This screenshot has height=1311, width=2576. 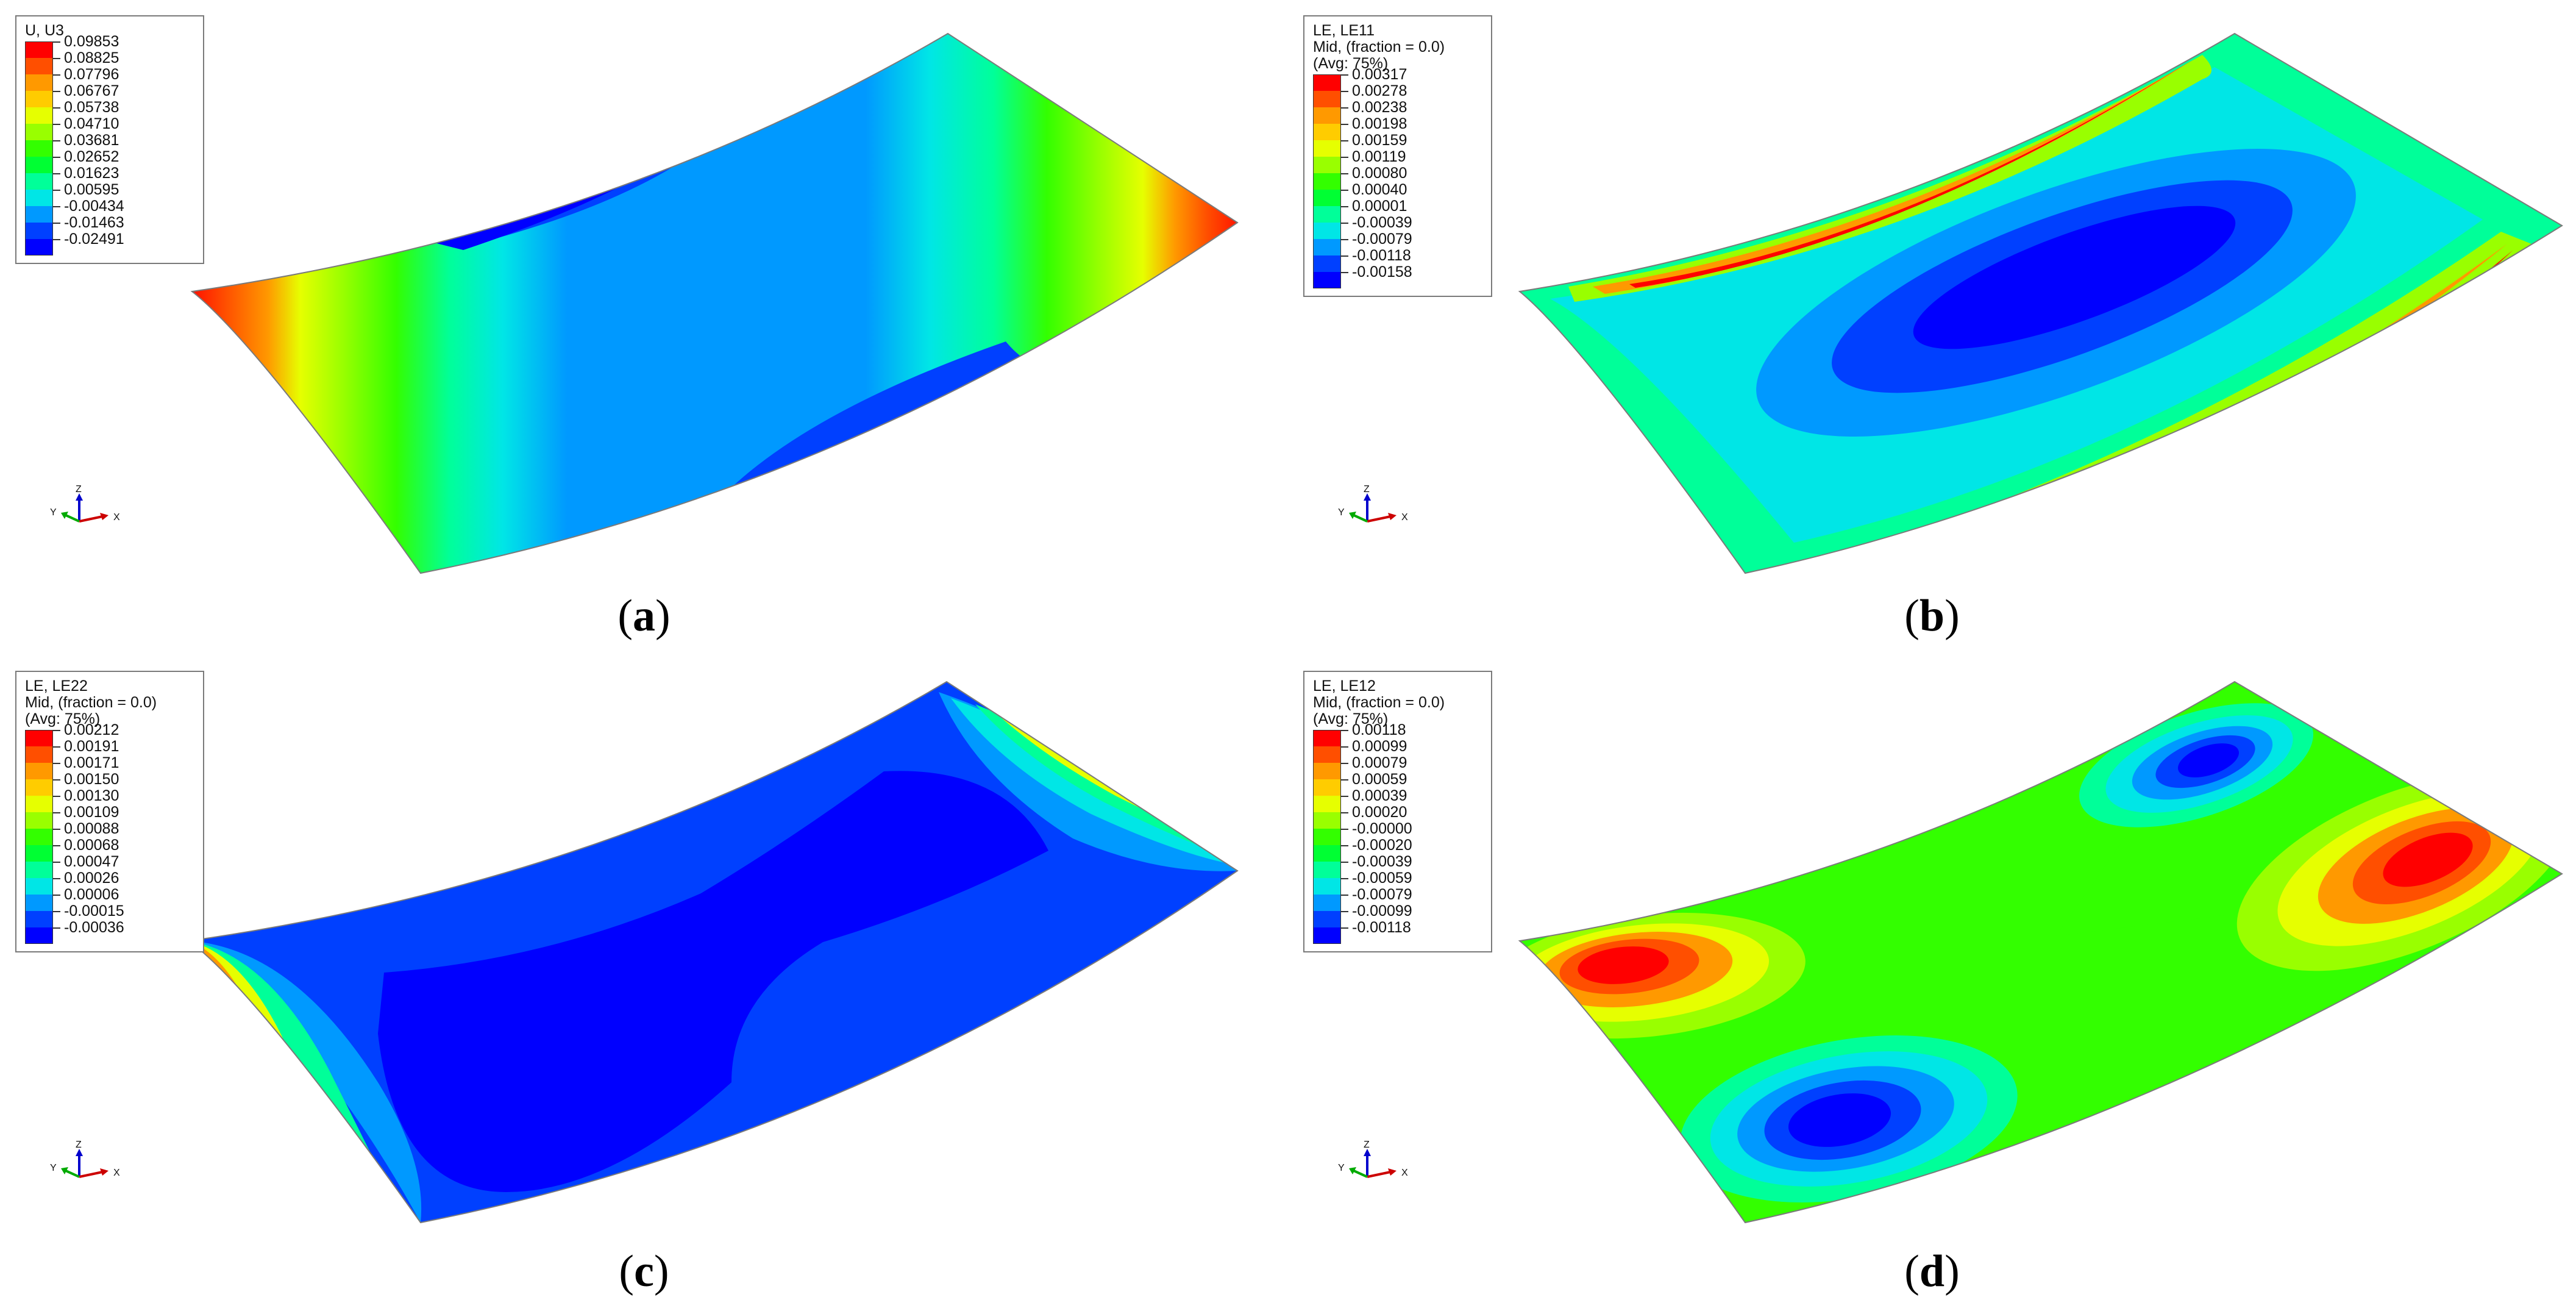 What do you see at coordinates (91, 141) in the screenshot?
I see `legend-value: 0.03681` at bounding box center [91, 141].